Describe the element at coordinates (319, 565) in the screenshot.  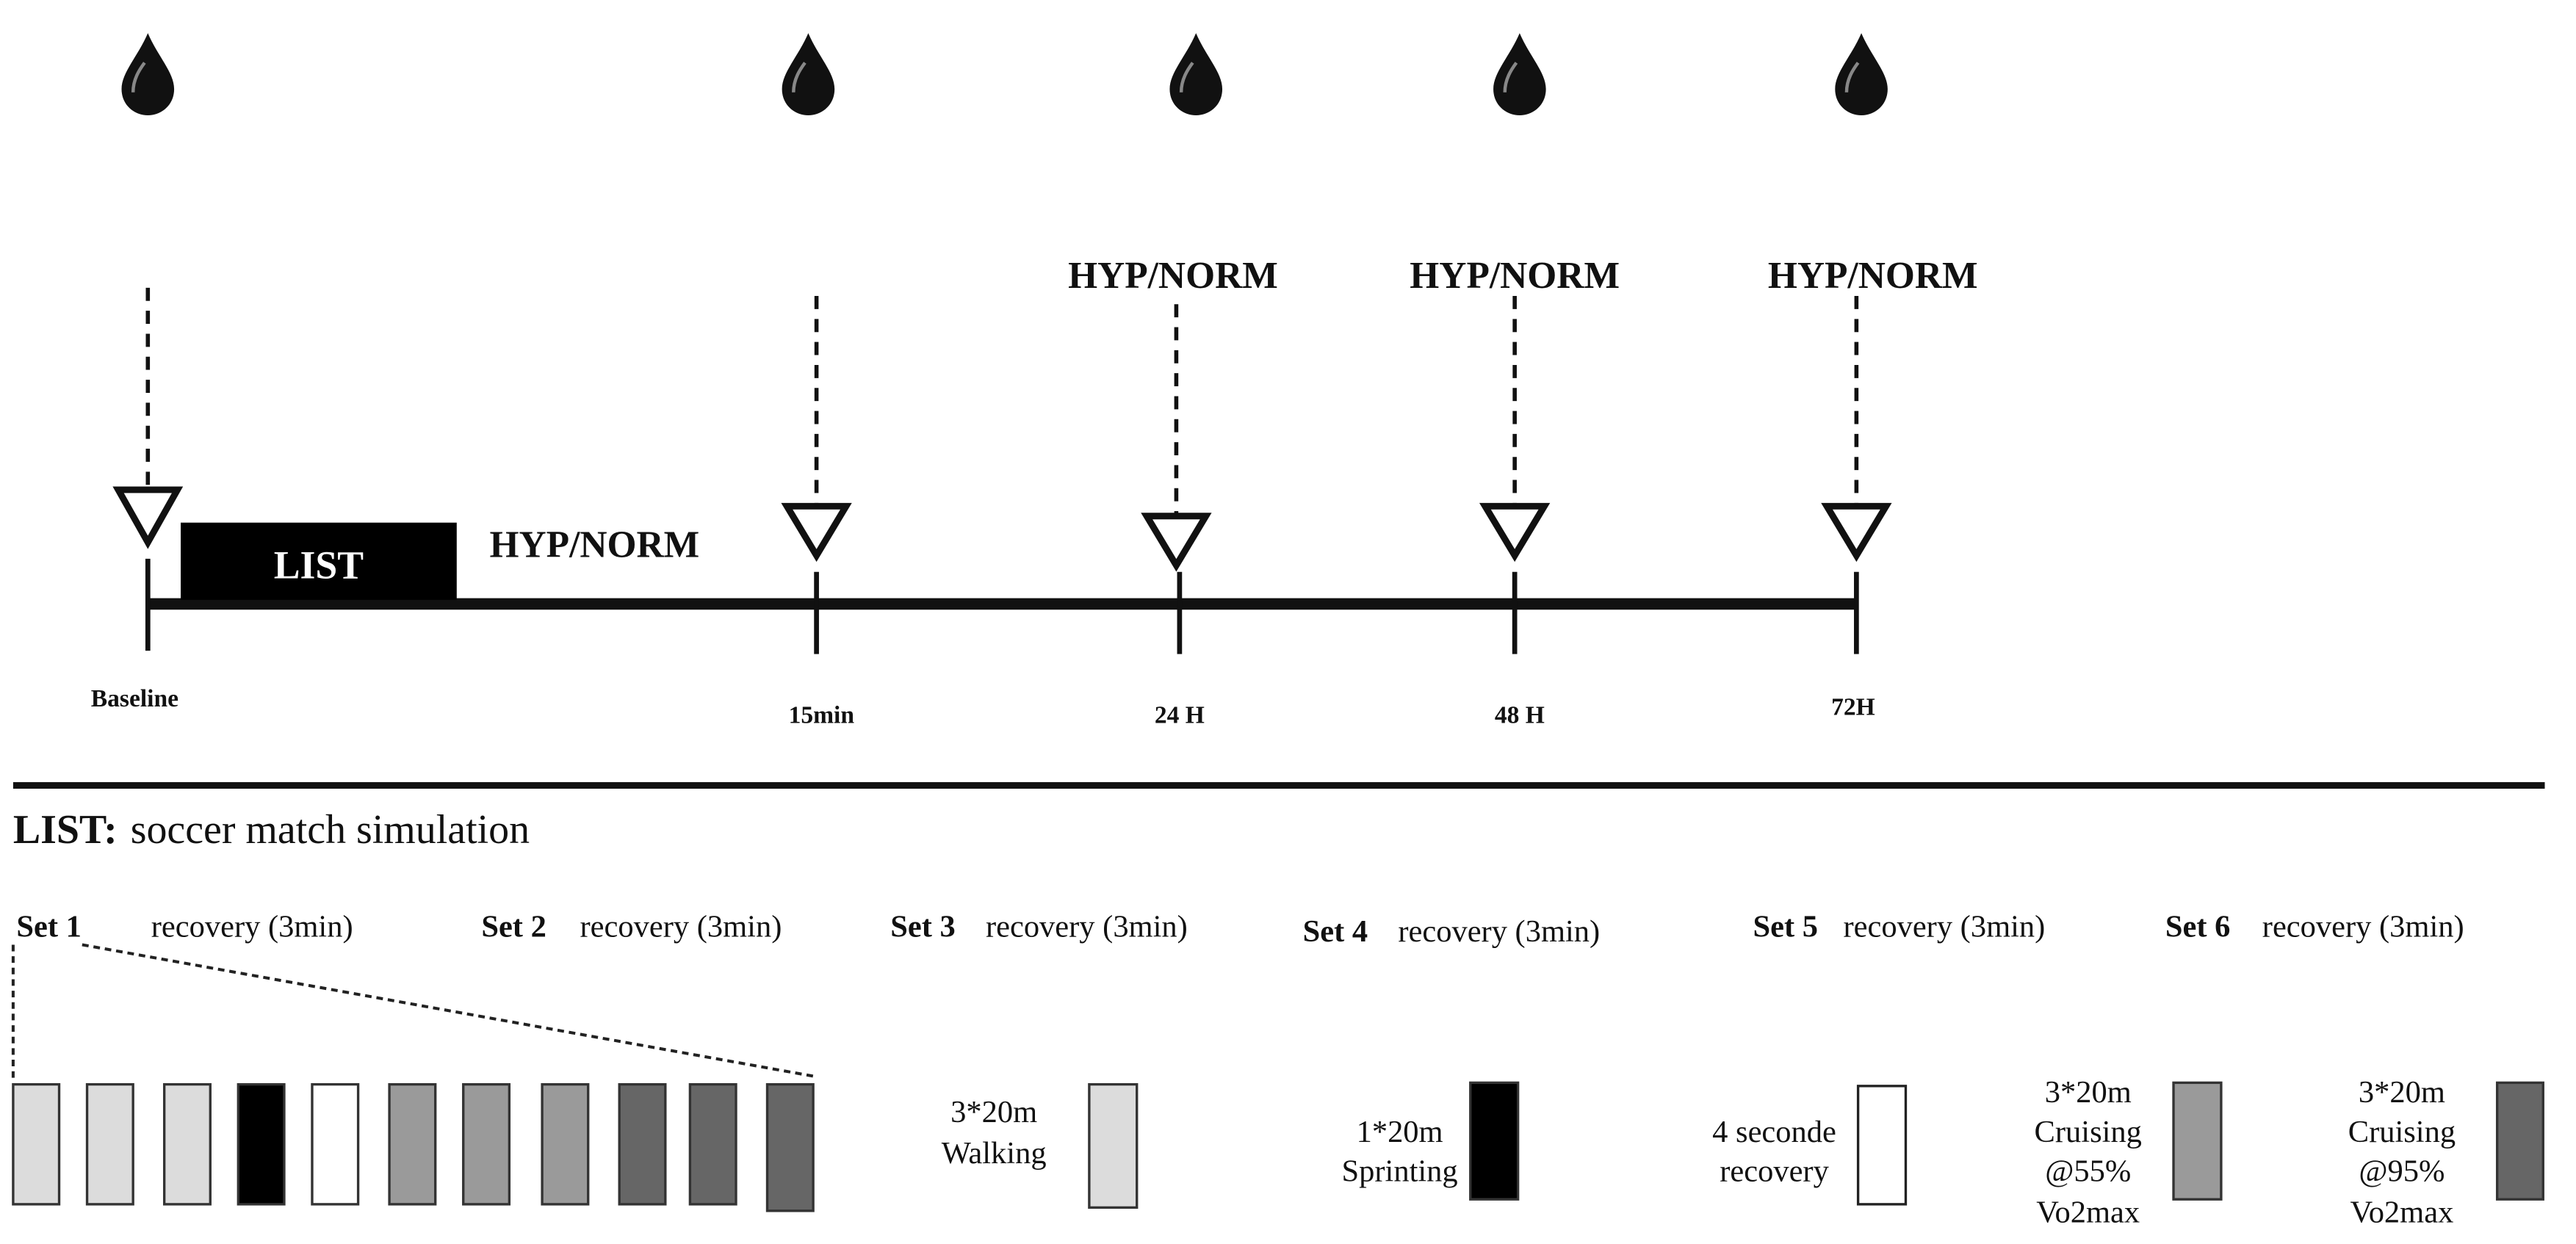
I see `list-box-label: LIST` at that location.